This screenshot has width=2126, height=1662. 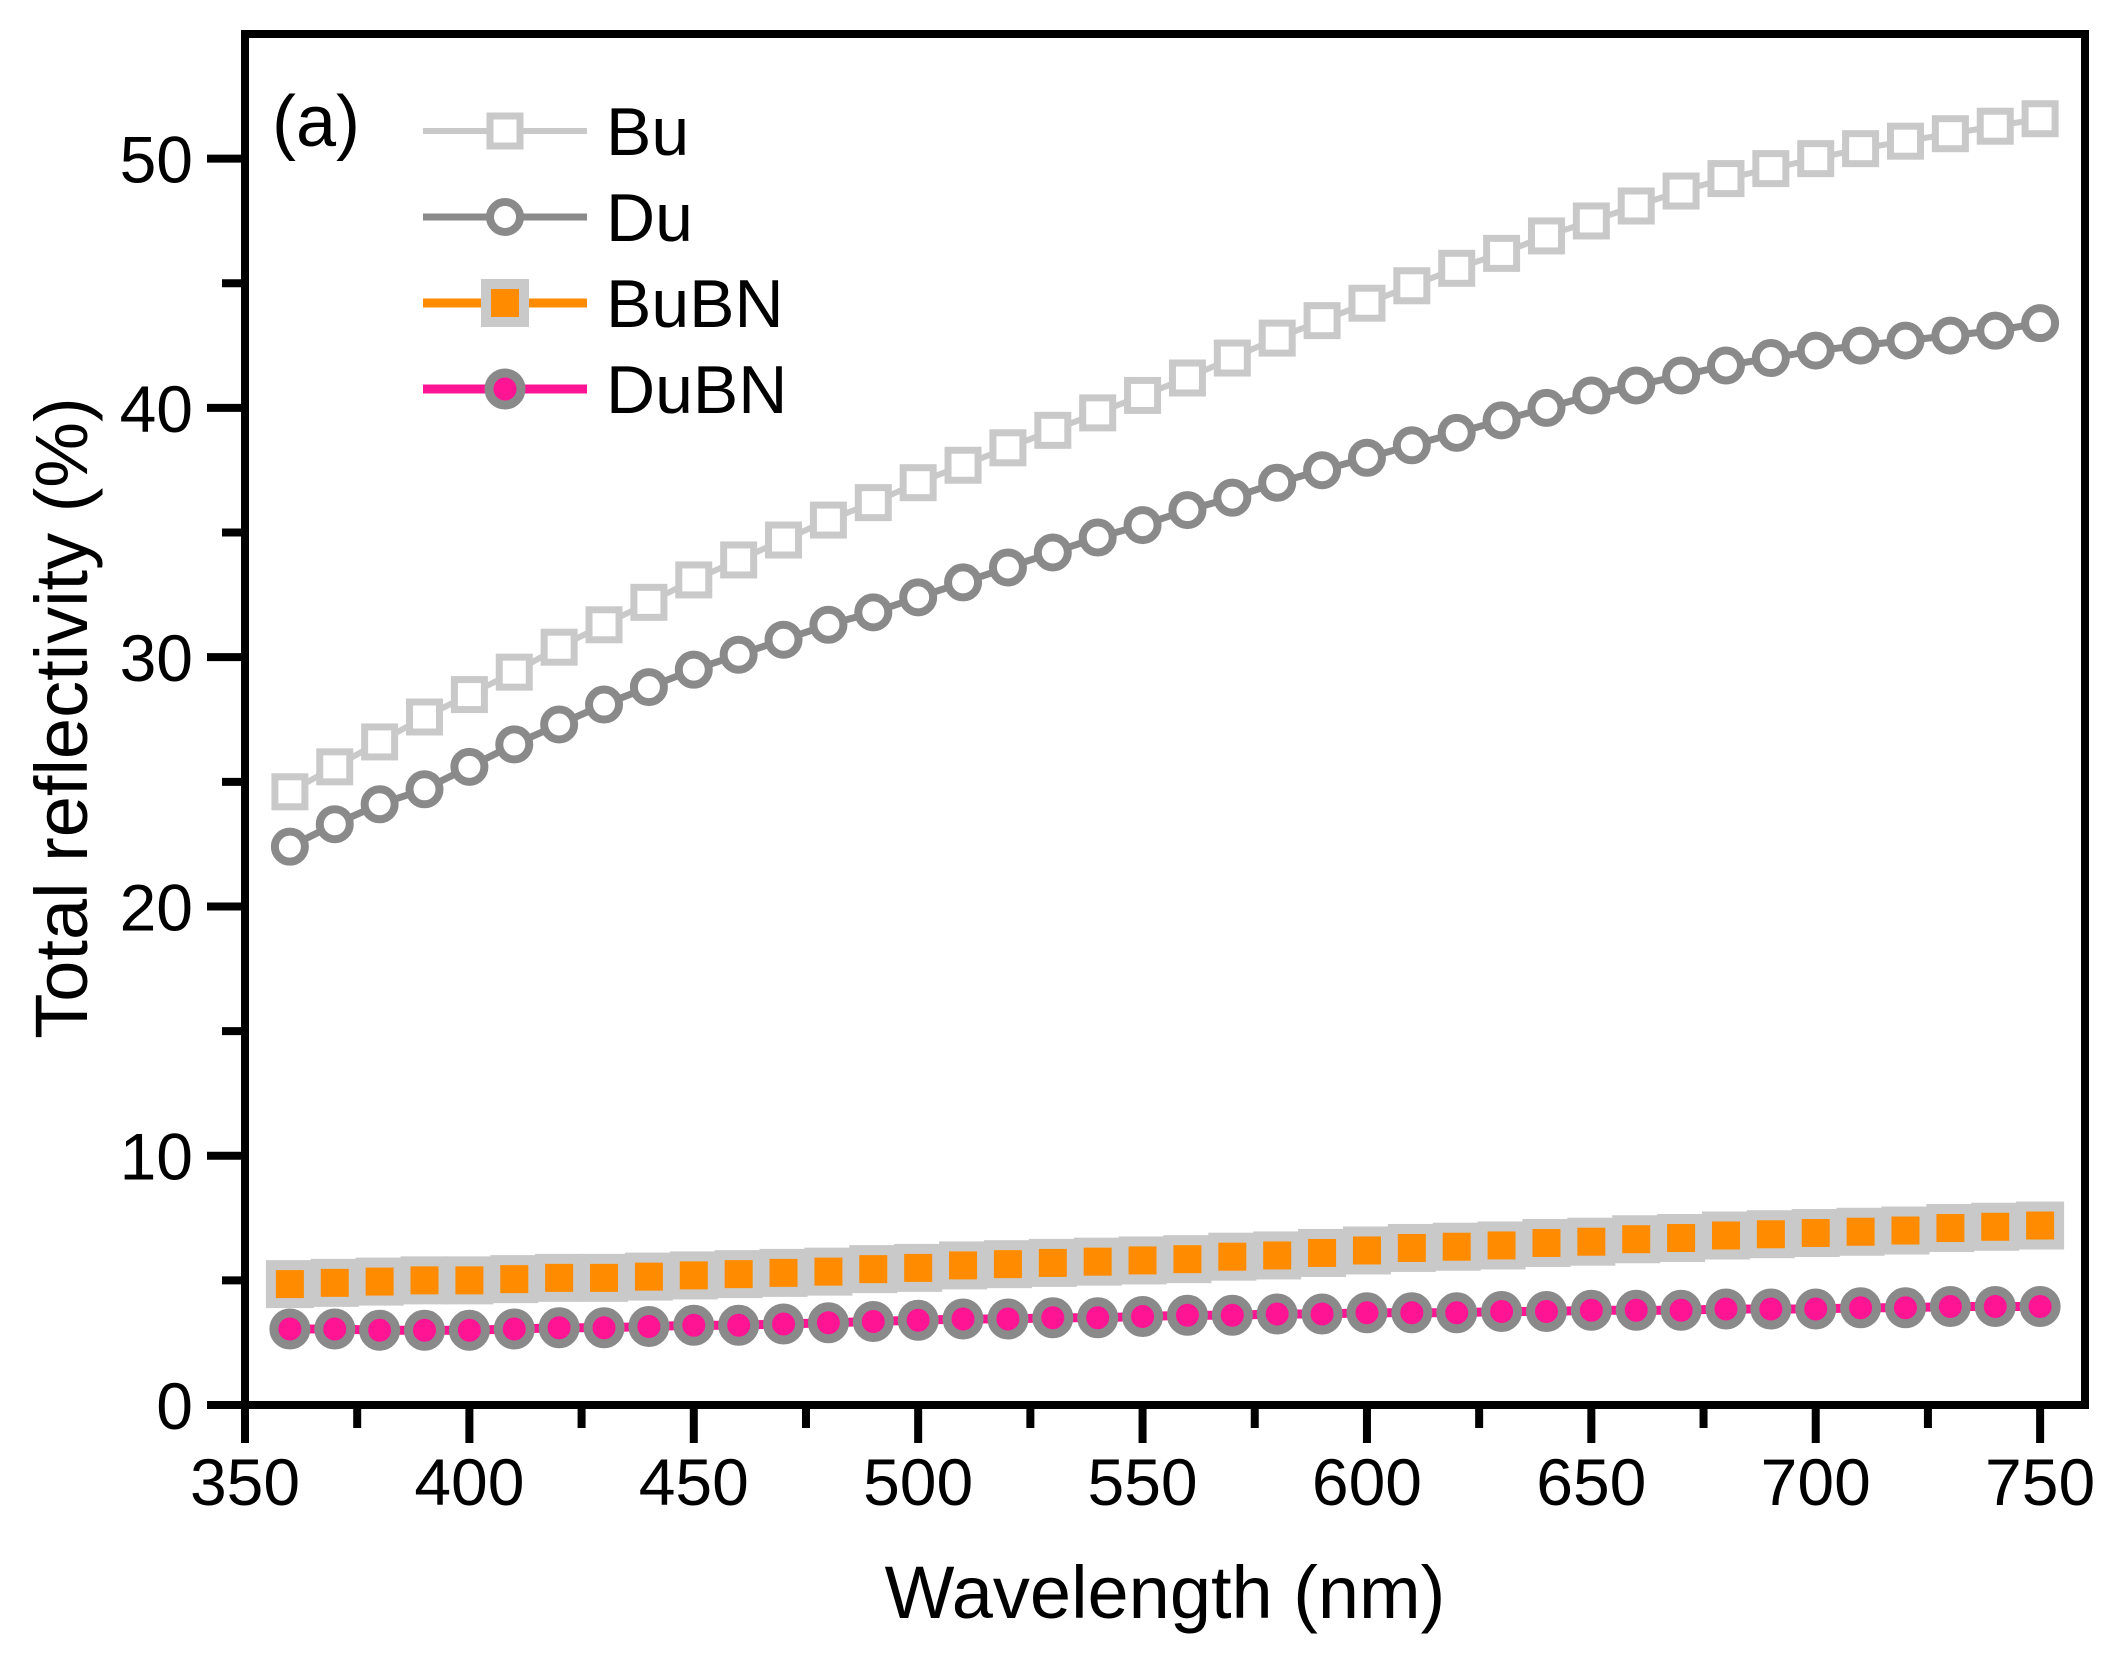 What do you see at coordinates (1816, 1482) in the screenshot?
I see `x-tick-label: 700` at bounding box center [1816, 1482].